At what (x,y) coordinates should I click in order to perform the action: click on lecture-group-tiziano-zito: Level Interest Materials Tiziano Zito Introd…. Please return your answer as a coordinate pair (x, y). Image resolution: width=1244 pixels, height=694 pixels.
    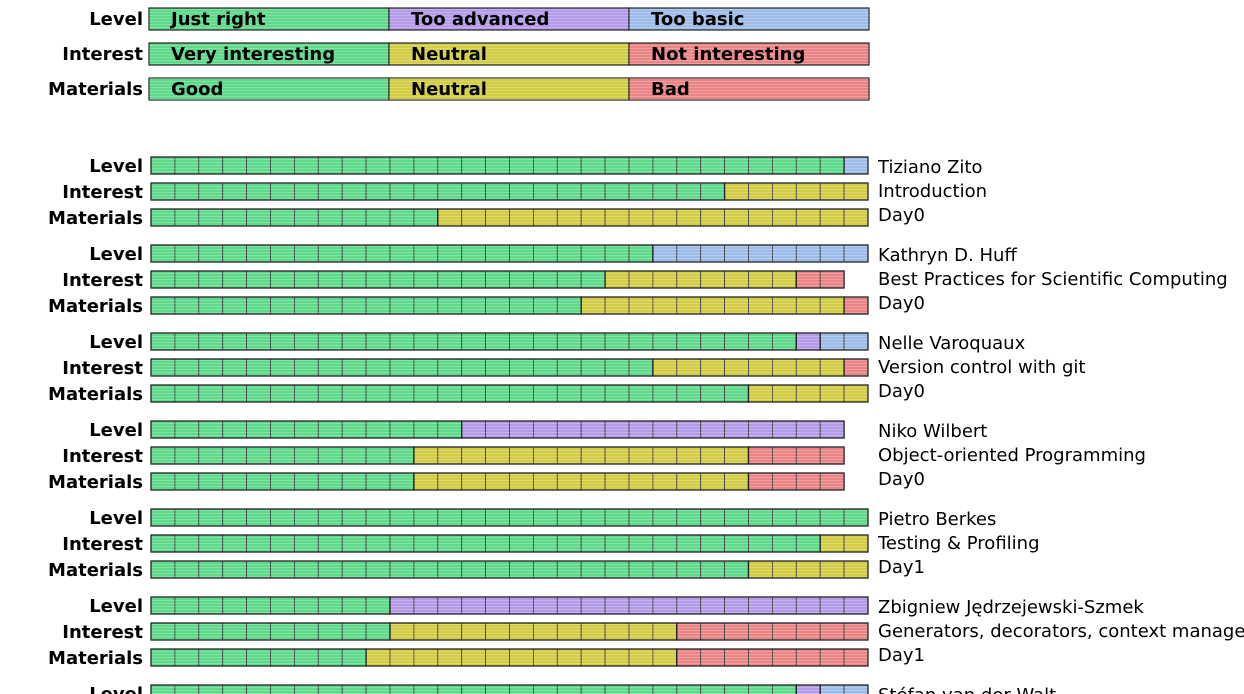
    Looking at the image, I should click on (517, 192).